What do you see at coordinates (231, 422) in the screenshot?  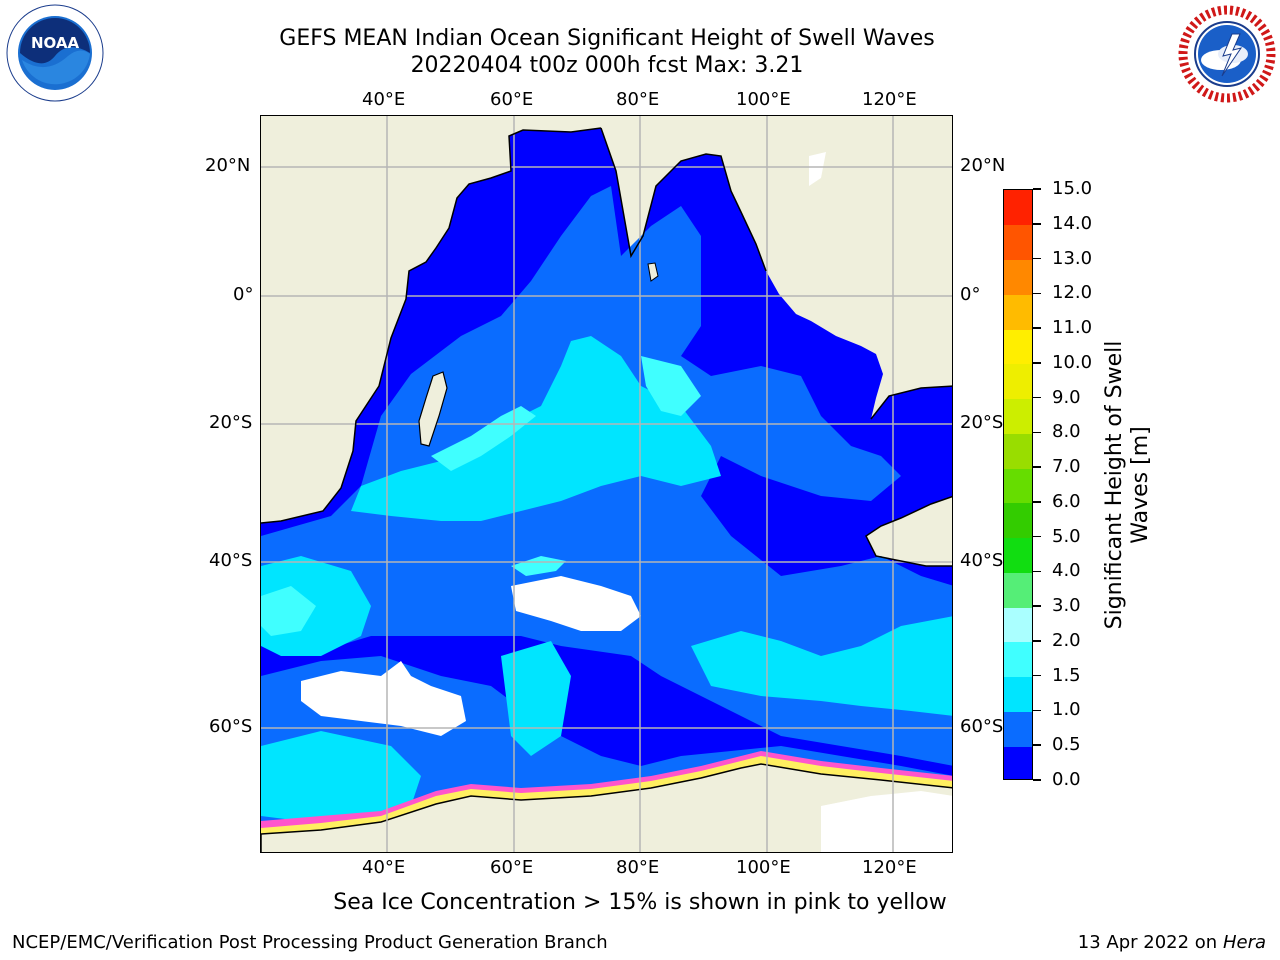 I see `lat-label-left: 20°S` at bounding box center [231, 422].